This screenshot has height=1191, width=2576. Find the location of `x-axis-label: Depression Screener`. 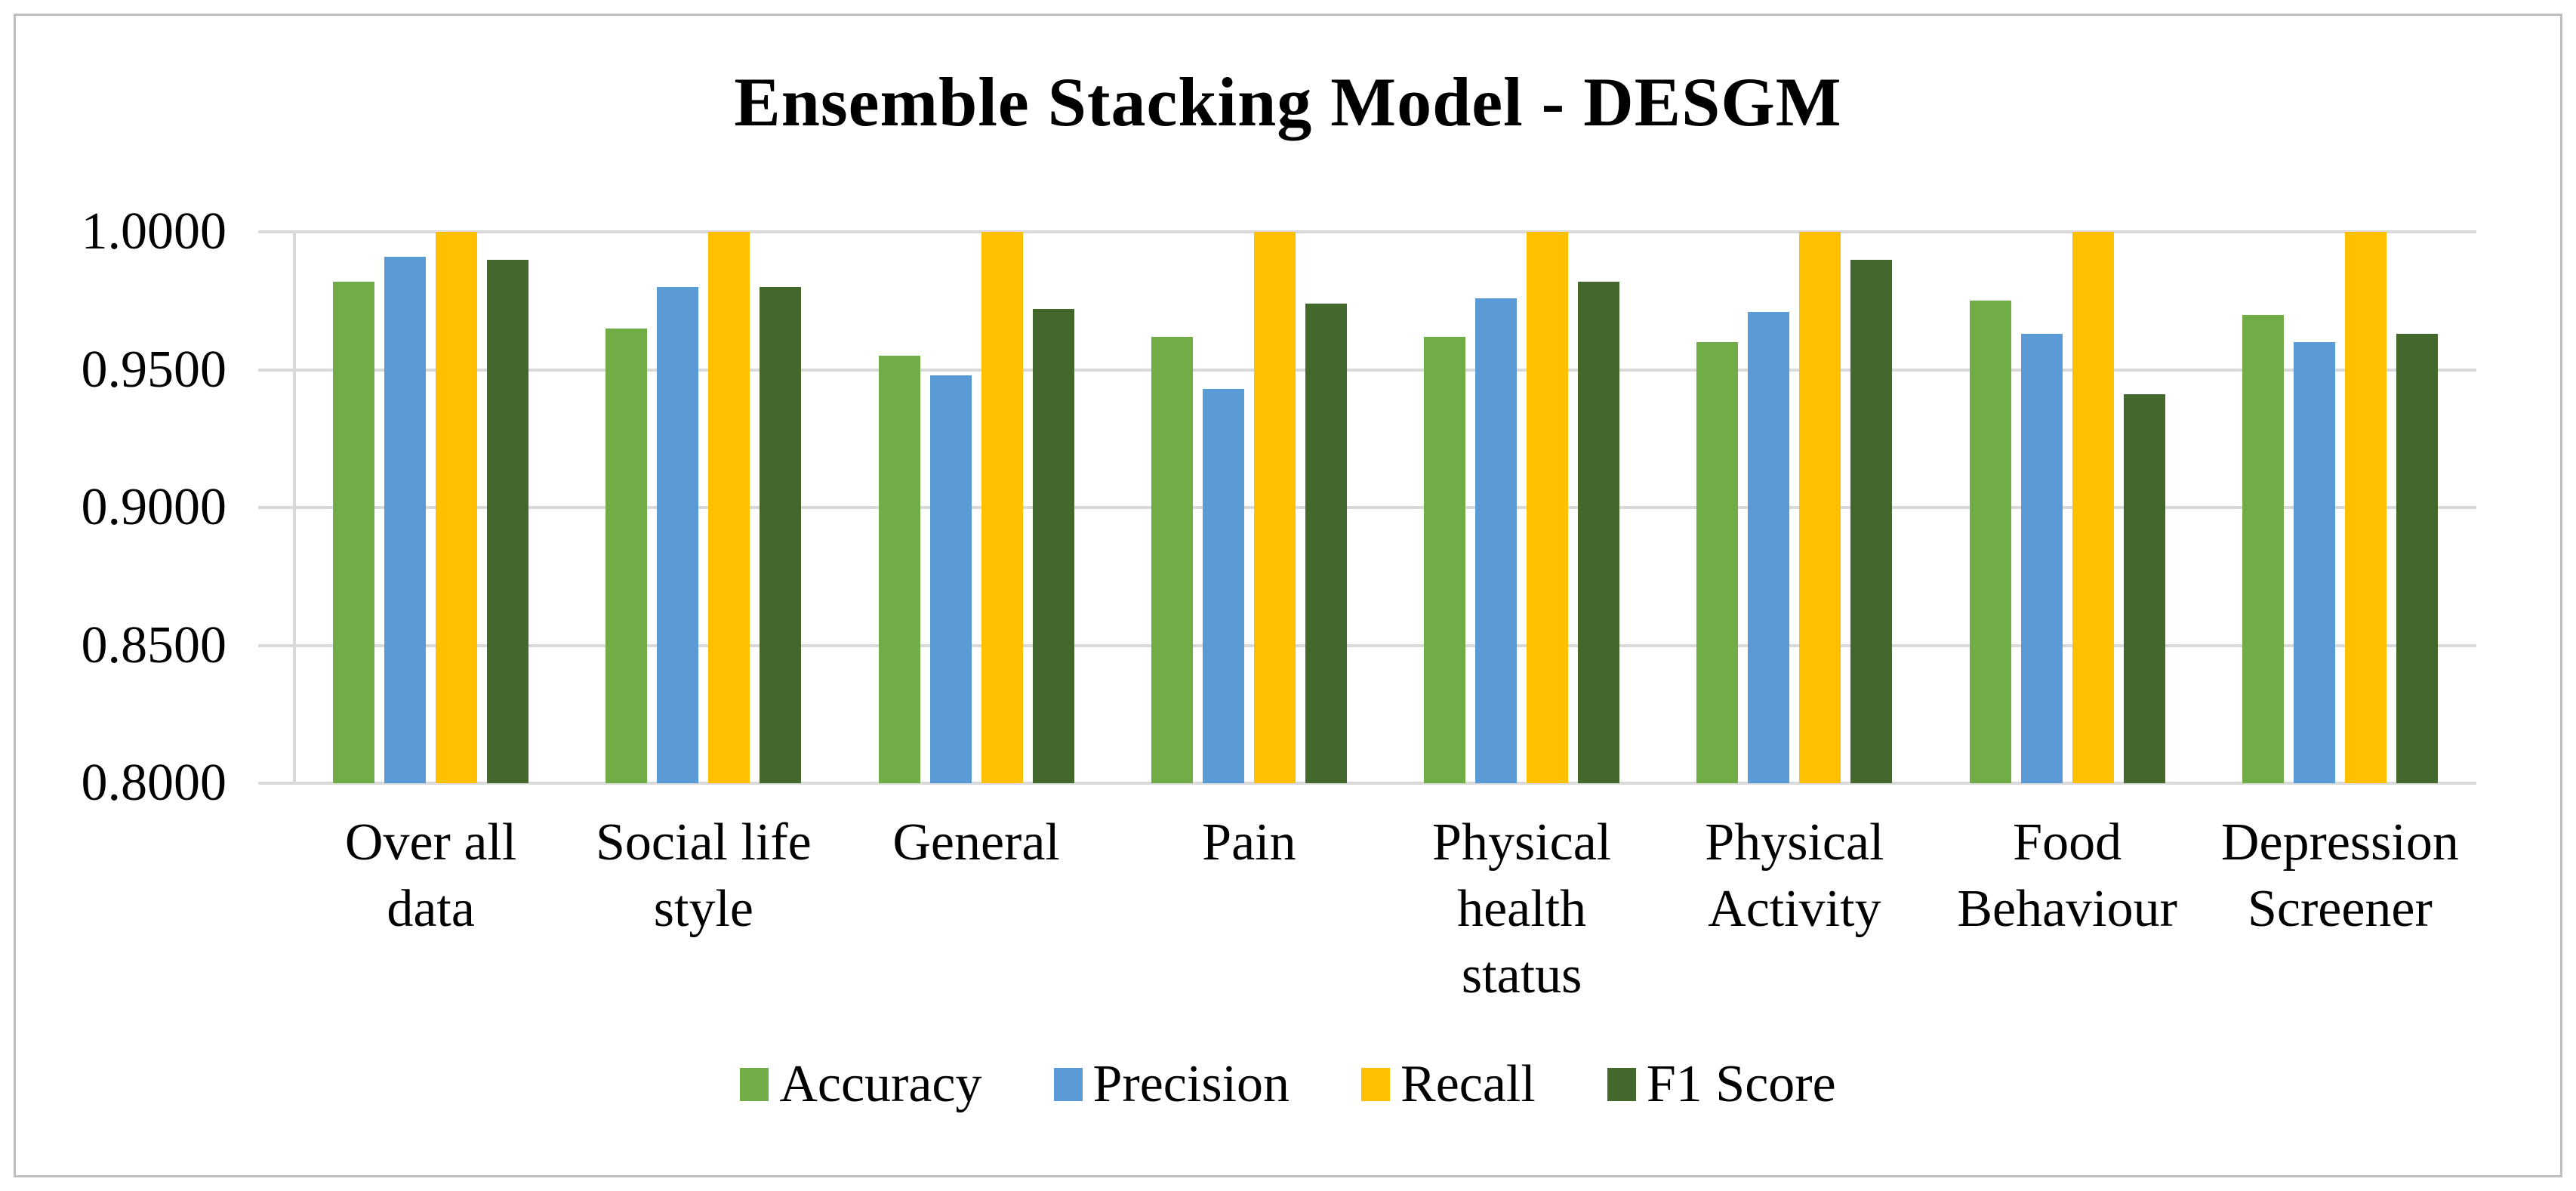

x-axis-label: Depression Screener is located at coordinates (2339, 876).